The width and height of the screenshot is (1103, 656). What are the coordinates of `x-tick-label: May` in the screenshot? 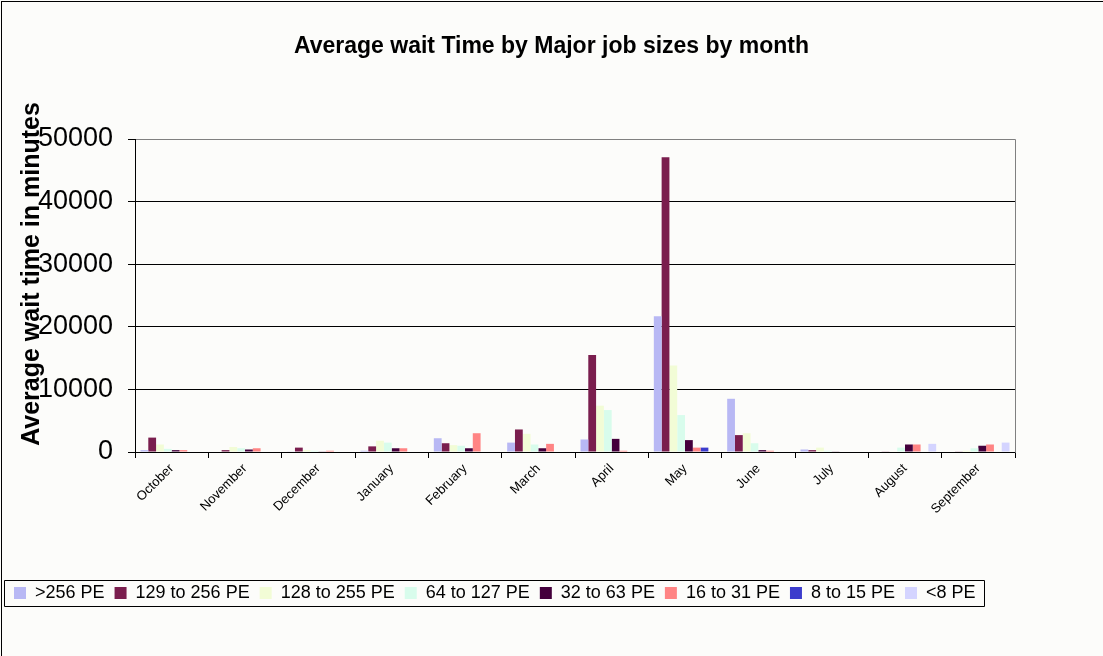 It's located at (675, 474).